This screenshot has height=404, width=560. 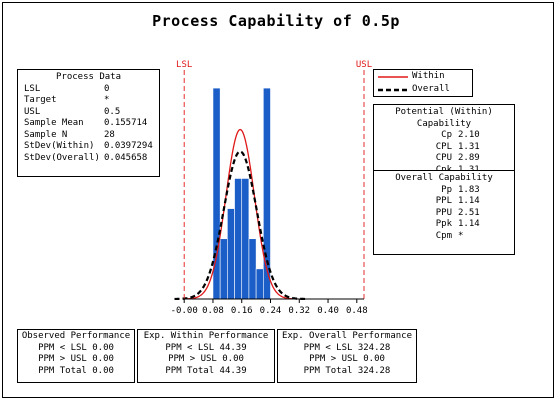 What do you see at coordinates (128, 146) in the screenshot?
I see `stat-value: 0.0397294` at bounding box center [128, 146].